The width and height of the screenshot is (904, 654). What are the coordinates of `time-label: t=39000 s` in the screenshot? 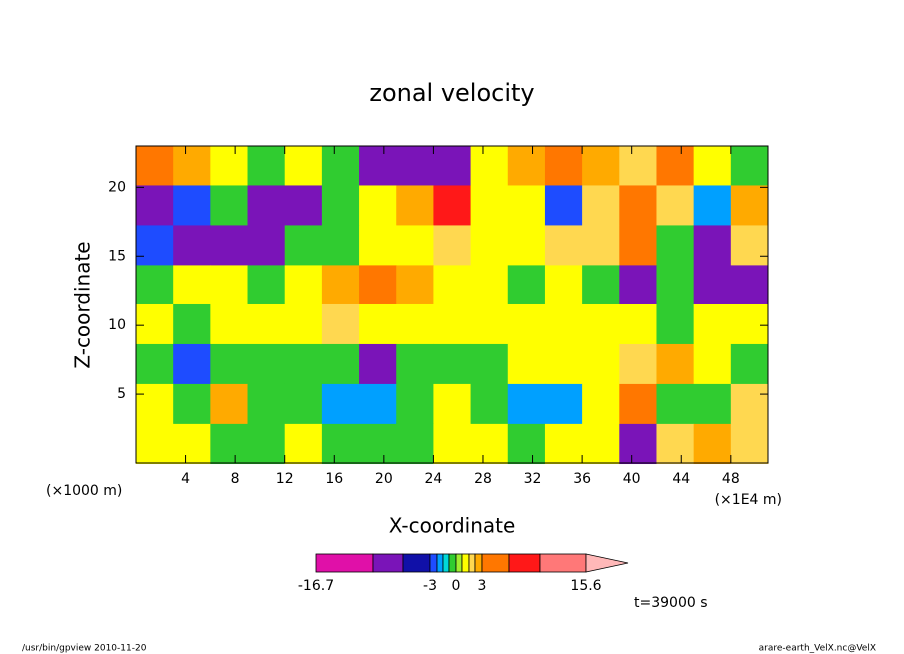 It's located at (671, 603).